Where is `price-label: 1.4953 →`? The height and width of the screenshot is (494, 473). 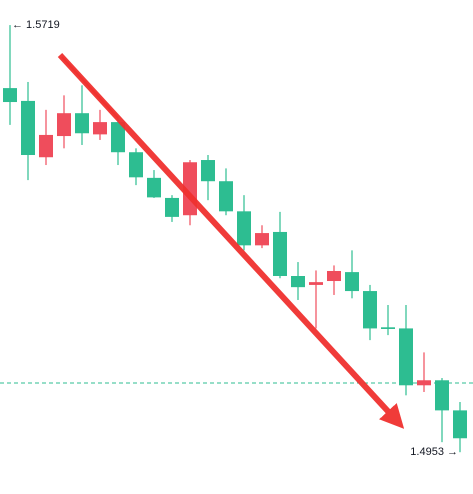 price-label: 1.4953 → is located at coordinates (434, 452).